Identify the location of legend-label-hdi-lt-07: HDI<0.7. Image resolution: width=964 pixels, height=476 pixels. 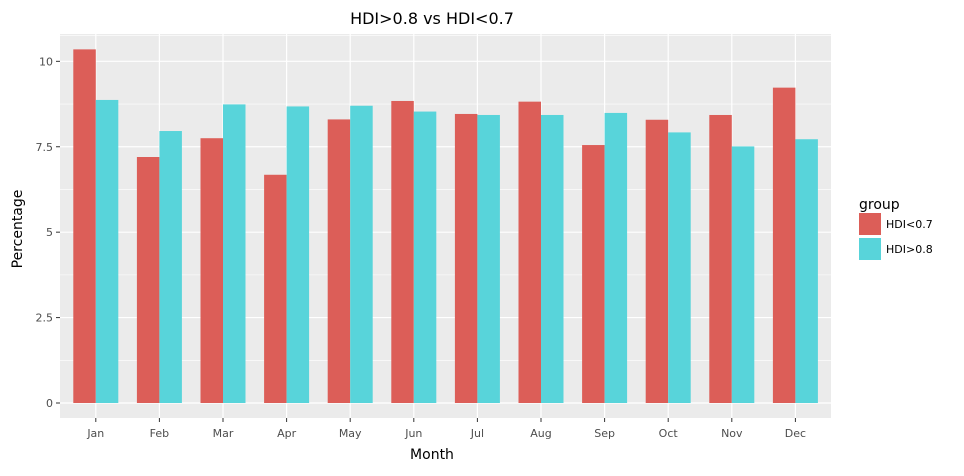
(909, 224).